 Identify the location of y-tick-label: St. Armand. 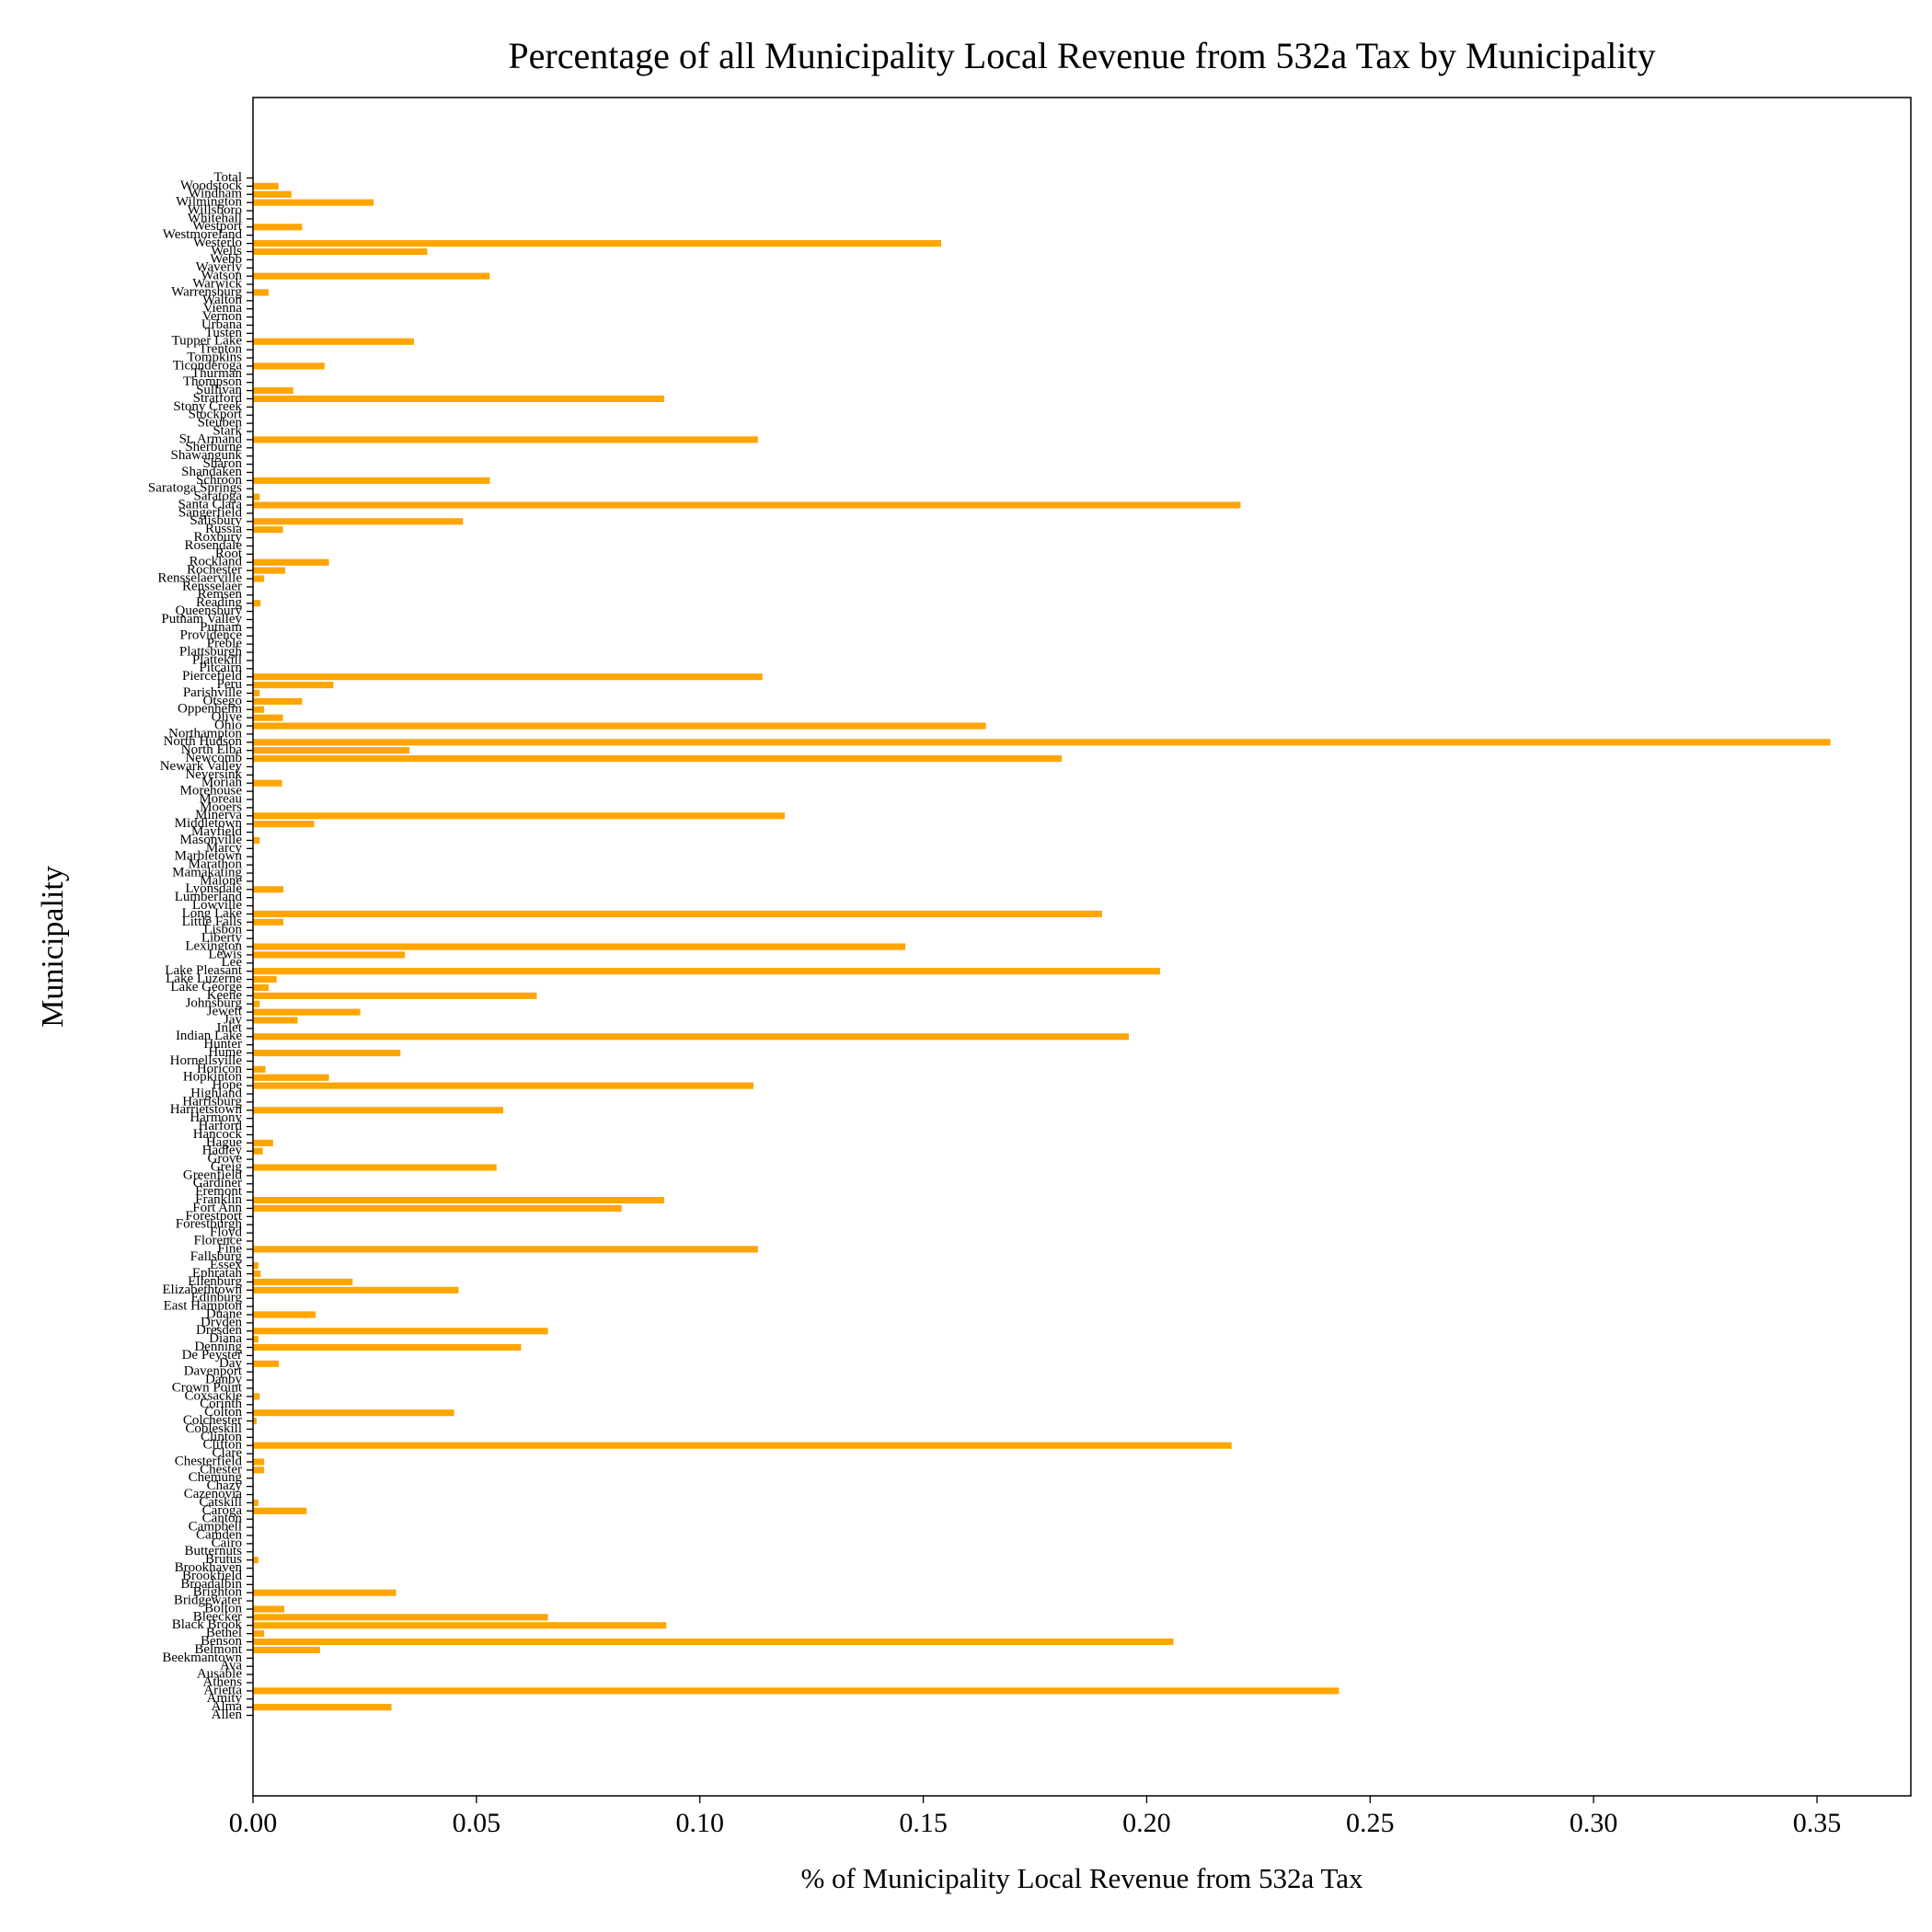
(211, 438).